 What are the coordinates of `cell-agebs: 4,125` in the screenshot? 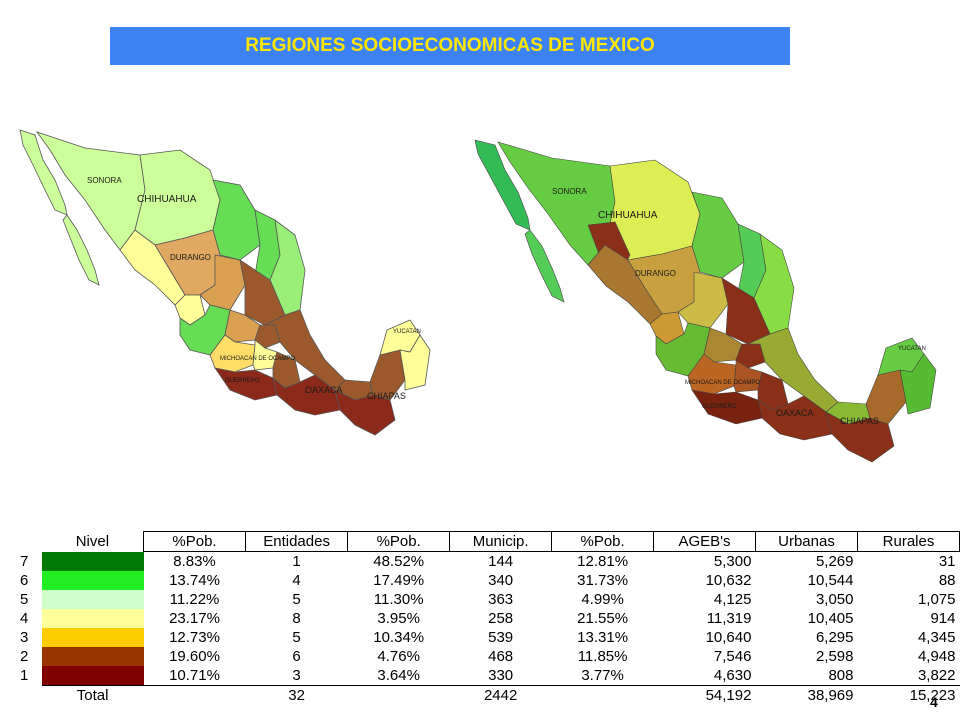 It's located at (732, 599).